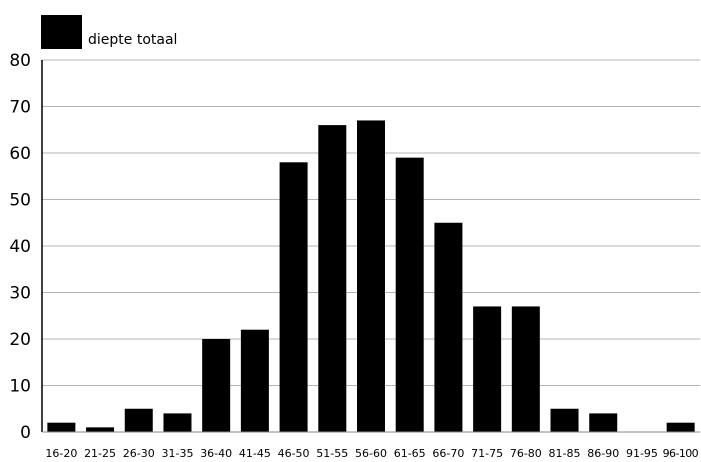 Image resolution: width=701 pixels, height=462 pixels. I want to click on x-tick-label: 51-55, so click(332, 453).